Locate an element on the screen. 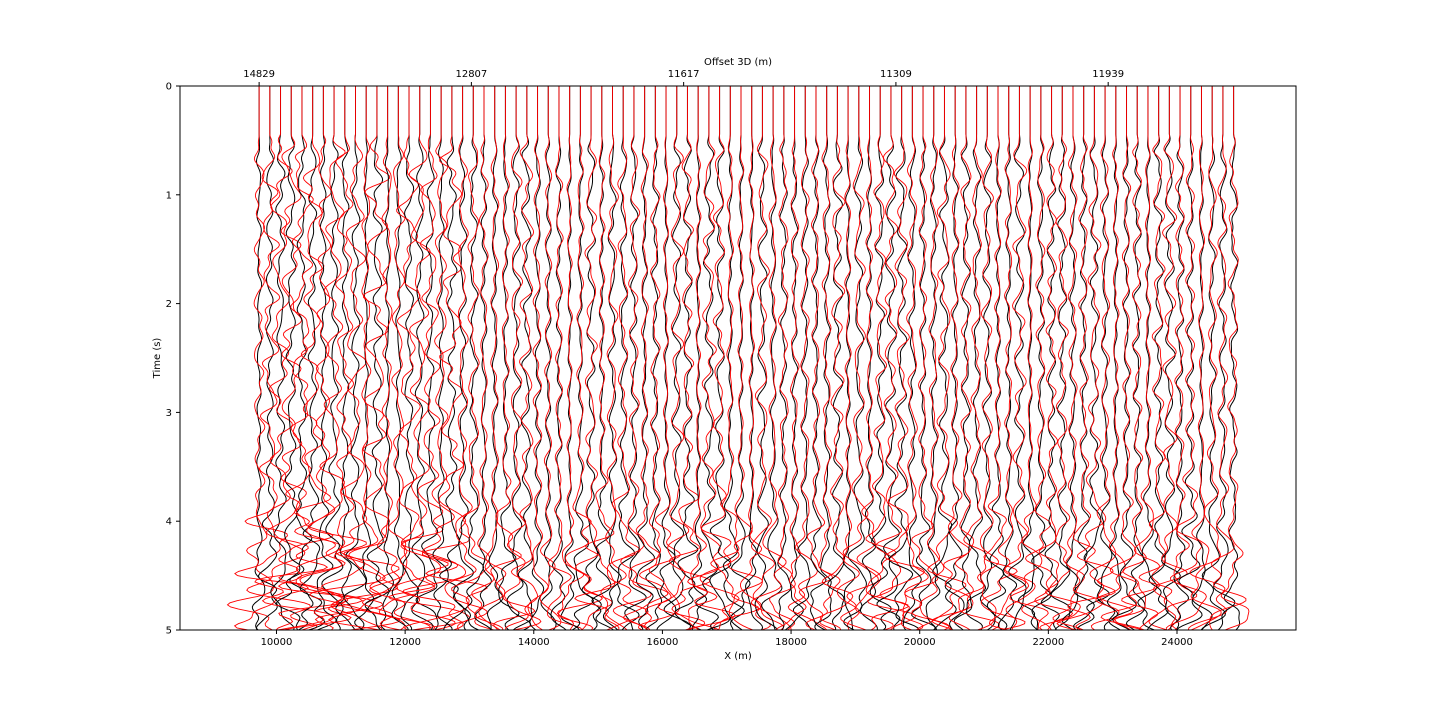  top-axis: 14829 12807 11617 11309 11939 is located at coordinates (683, 77).